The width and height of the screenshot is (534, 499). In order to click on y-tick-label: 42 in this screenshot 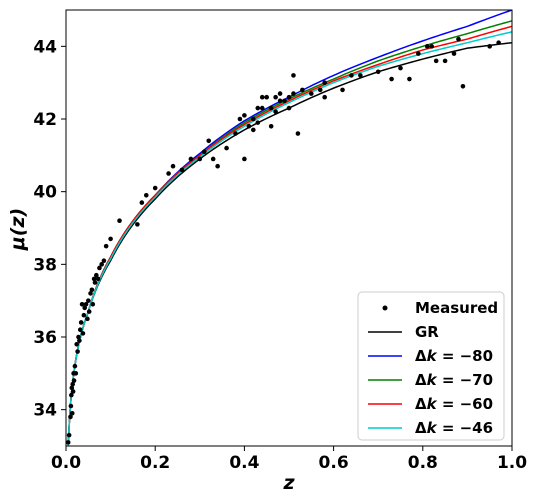, I will do `click(45, 120)`.